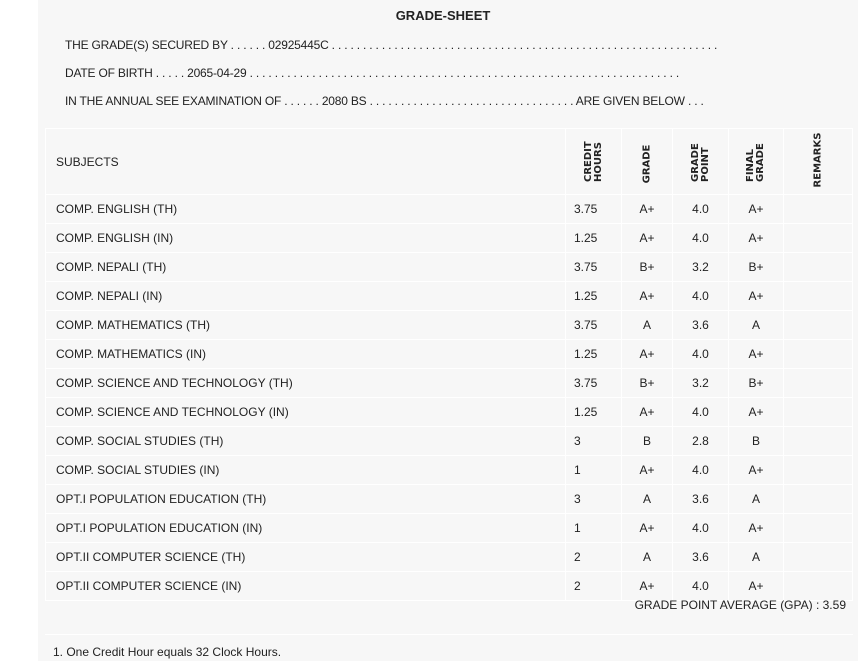  What do you see at coordinates (305, 238) in the screenshot?
I see `cell-subject: COMP. ENGLISH (IN)` at bounding box center [305, 238].